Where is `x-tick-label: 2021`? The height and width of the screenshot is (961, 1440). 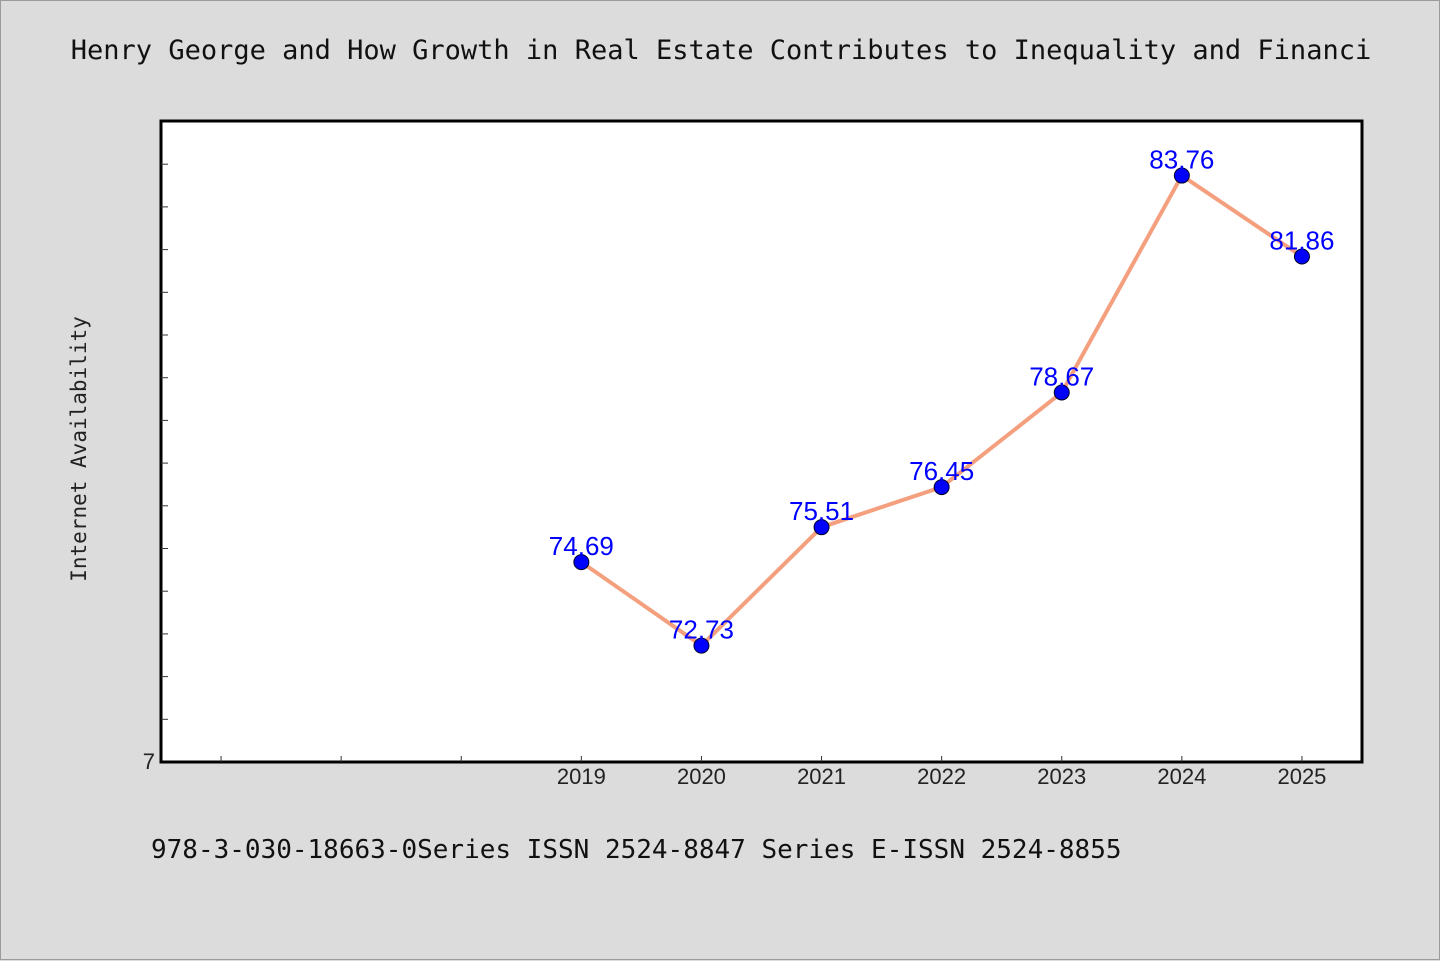
x-tick-label: 2021 is located at coordinates (821, 776).